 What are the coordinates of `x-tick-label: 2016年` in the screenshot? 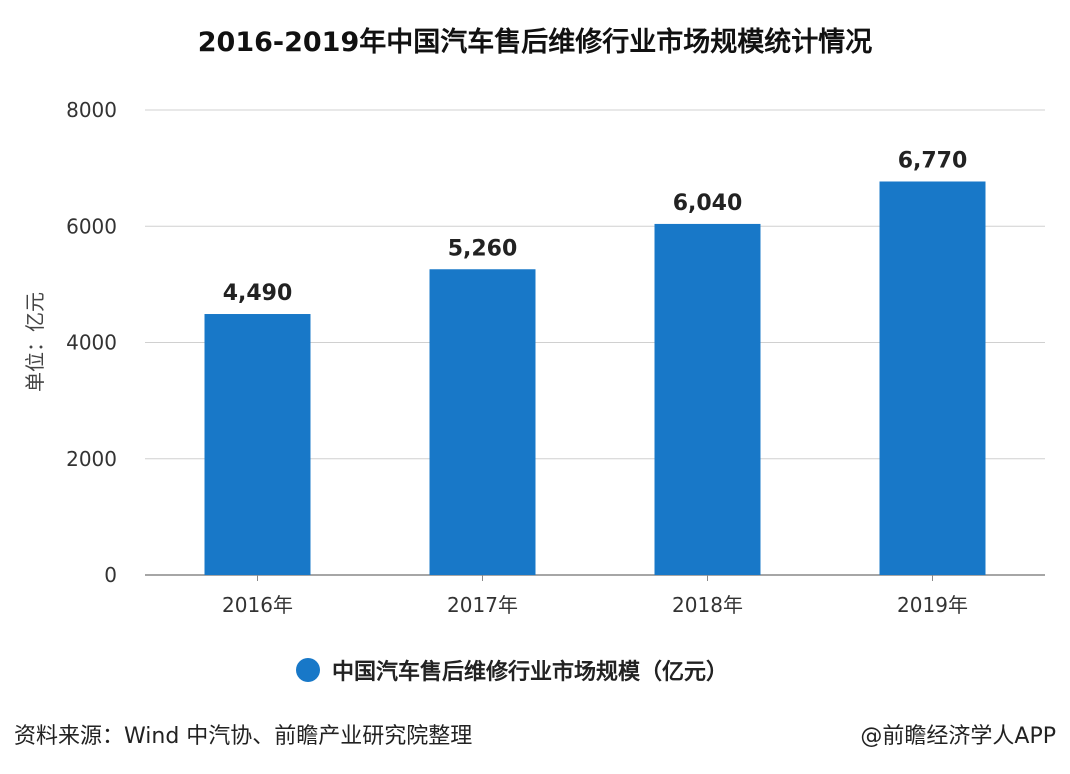 It's located at (257, 605).